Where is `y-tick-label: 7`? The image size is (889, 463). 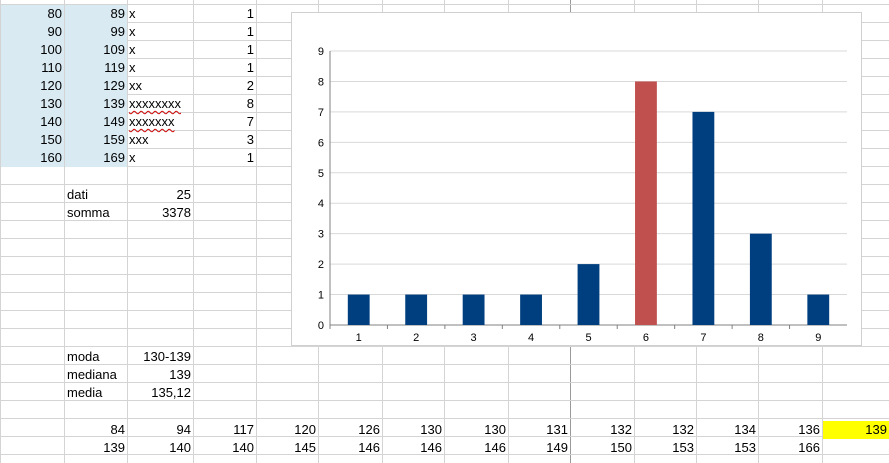
y-tick-label: 7 is located at coordinates (321, 113).